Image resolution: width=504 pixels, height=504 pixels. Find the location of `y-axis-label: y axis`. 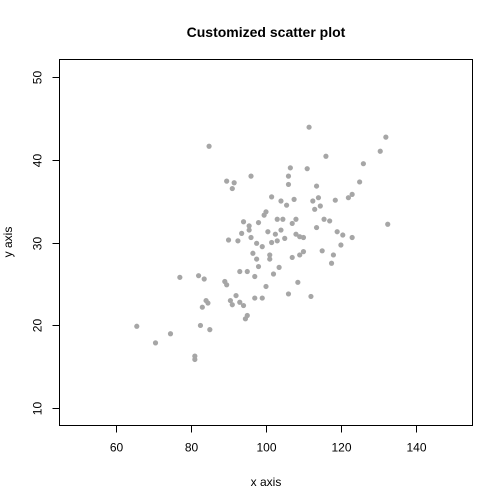

y-axis-label: y axis is located at coordinates (8, 242).